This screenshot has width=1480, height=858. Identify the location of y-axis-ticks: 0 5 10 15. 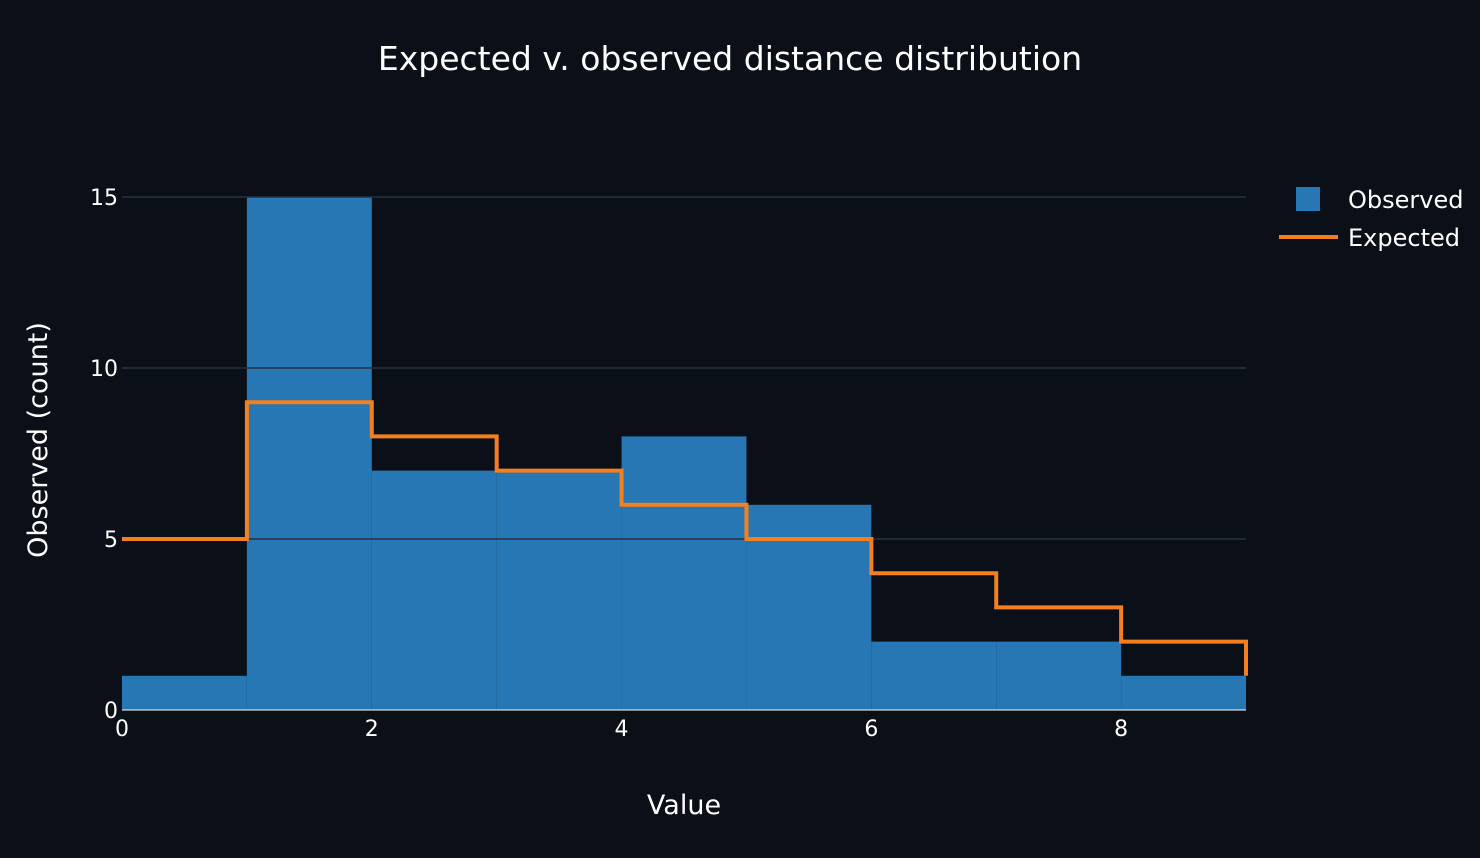
(104, 455).